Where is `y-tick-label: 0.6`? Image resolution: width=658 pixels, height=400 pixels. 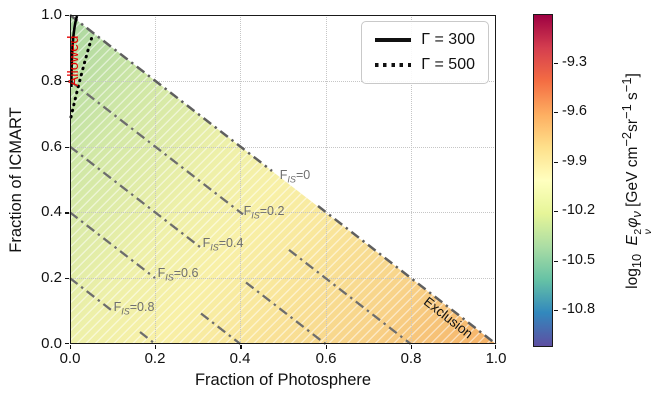 y-tick-label: 0.6 is located at coordinates (51, 146).